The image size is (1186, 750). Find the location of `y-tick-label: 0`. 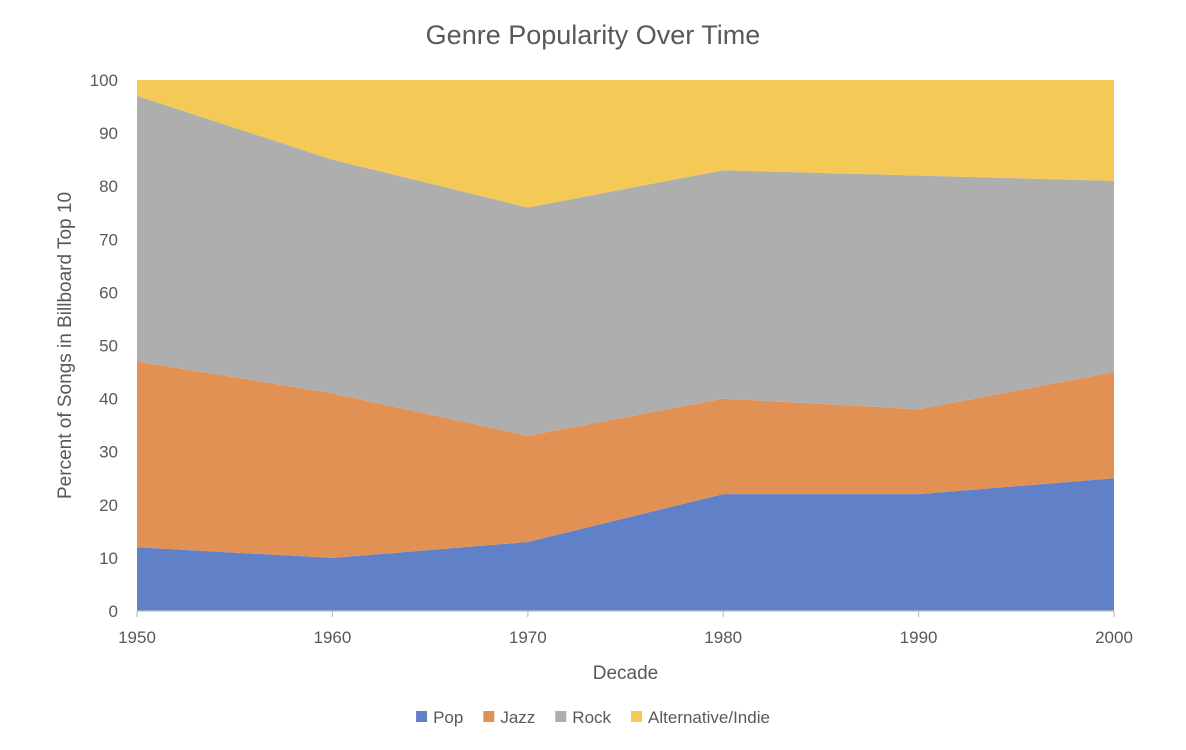

y-tick-label: 0 is located at coordinates (113, 611).